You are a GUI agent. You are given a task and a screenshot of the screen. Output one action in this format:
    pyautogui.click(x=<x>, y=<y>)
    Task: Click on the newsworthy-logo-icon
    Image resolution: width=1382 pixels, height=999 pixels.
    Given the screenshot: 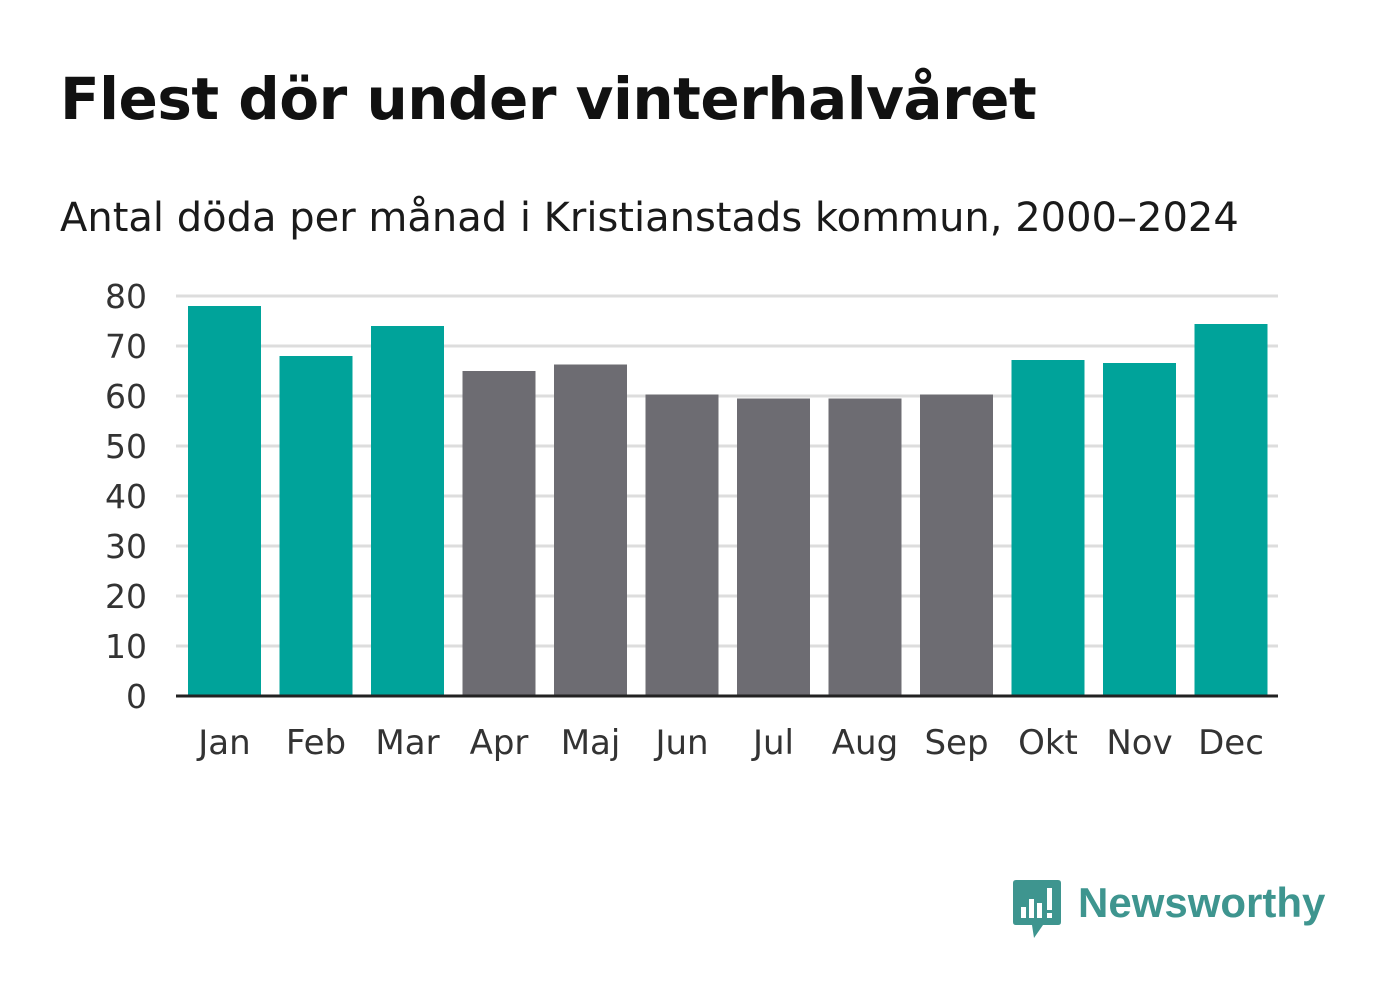 What is the action you would take?
    pyautogui.click(x=1037, y=909)
    